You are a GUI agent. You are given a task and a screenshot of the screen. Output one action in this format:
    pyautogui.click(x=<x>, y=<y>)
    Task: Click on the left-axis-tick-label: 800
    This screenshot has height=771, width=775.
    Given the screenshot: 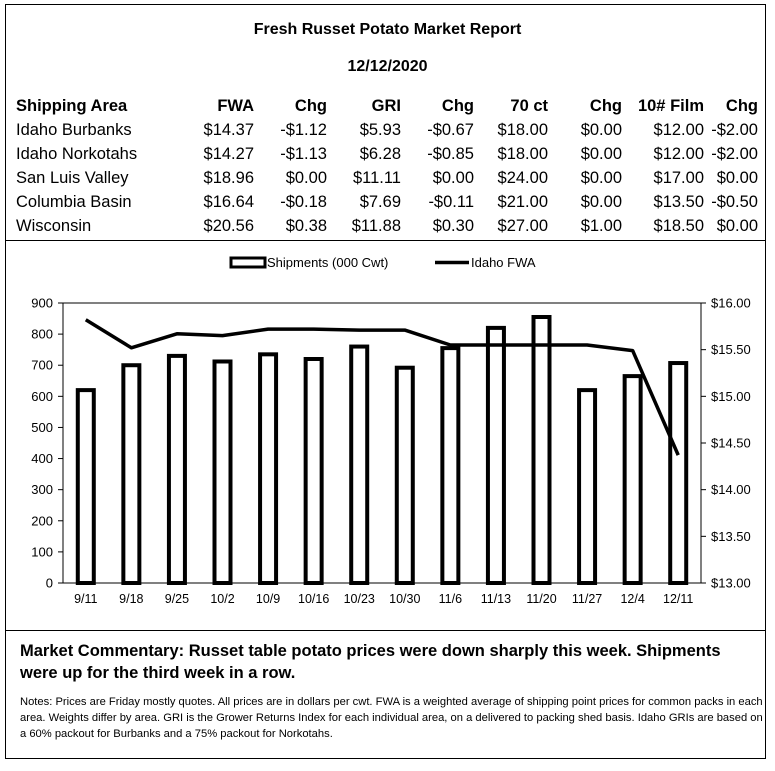 What is the action you would take?
    pyautogui.click(x=42, y=334)
    